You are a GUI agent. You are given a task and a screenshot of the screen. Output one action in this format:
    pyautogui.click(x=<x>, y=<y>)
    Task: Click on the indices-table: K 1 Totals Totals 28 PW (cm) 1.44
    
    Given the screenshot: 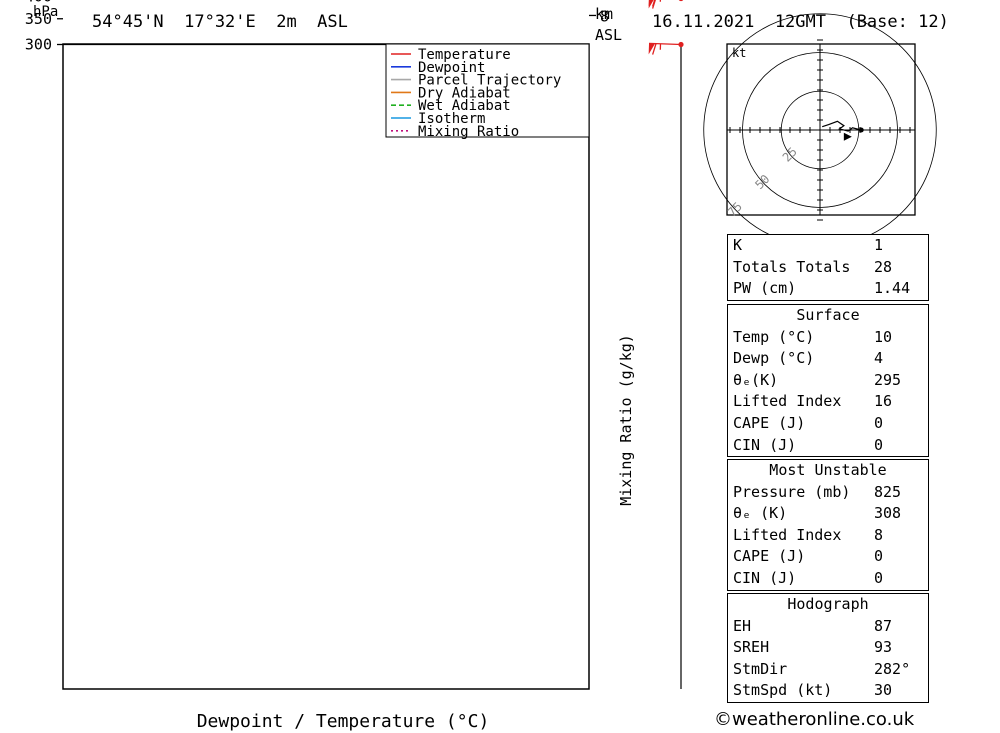 What is the action you would take?
    pyautogui.click(x=828, y=267)
    